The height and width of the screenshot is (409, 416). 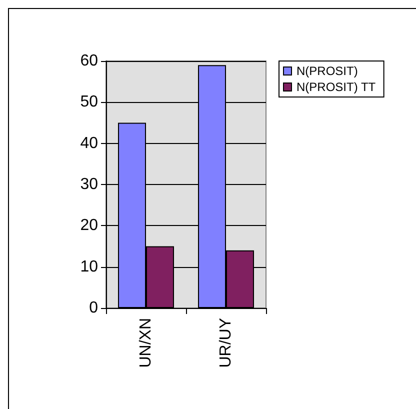 What do you see at coordinates (327, 71) in the screenshot?
I see `legend-label: N(PROSIT)` at bounding box center [327, 71].